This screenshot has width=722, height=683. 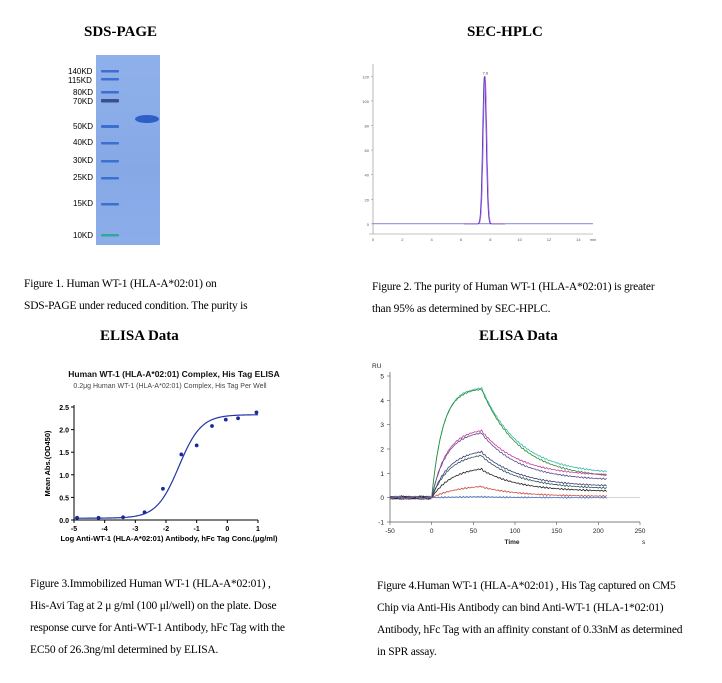 I want to click on marker-10kd: 10KD, so click(x=83, y=235).